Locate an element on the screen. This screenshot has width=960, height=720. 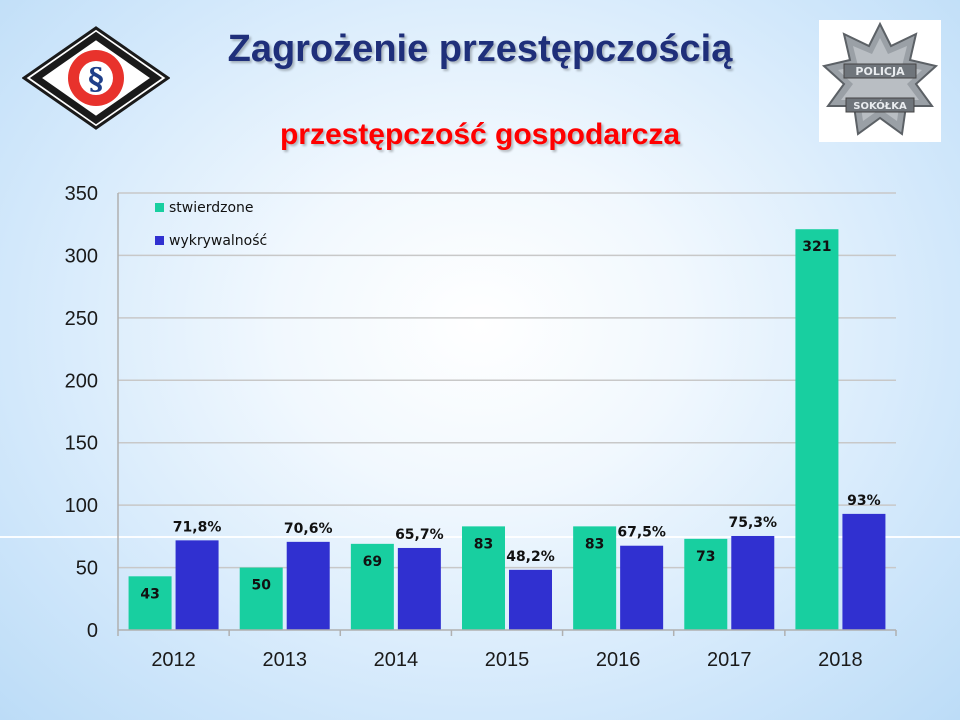
y-tick-label: 300 is located at coordinates (81, 256).